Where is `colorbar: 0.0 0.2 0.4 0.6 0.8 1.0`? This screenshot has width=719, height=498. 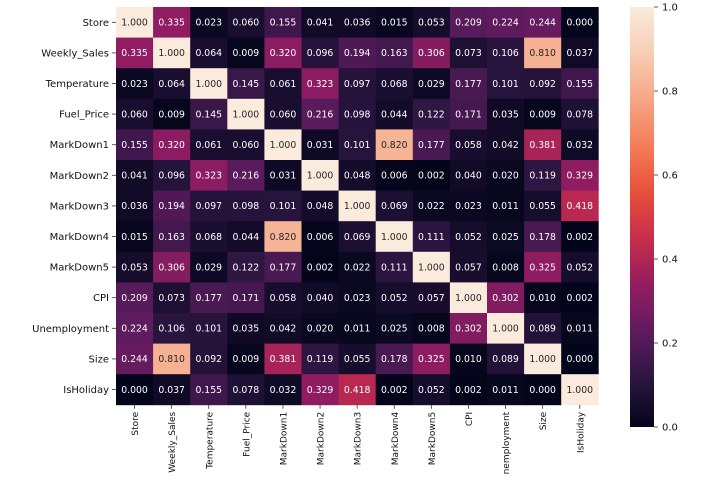 colorbar: 0.0 0.2 0.4 0.6 0.8 1.0 is located at coordinates (654, 218).